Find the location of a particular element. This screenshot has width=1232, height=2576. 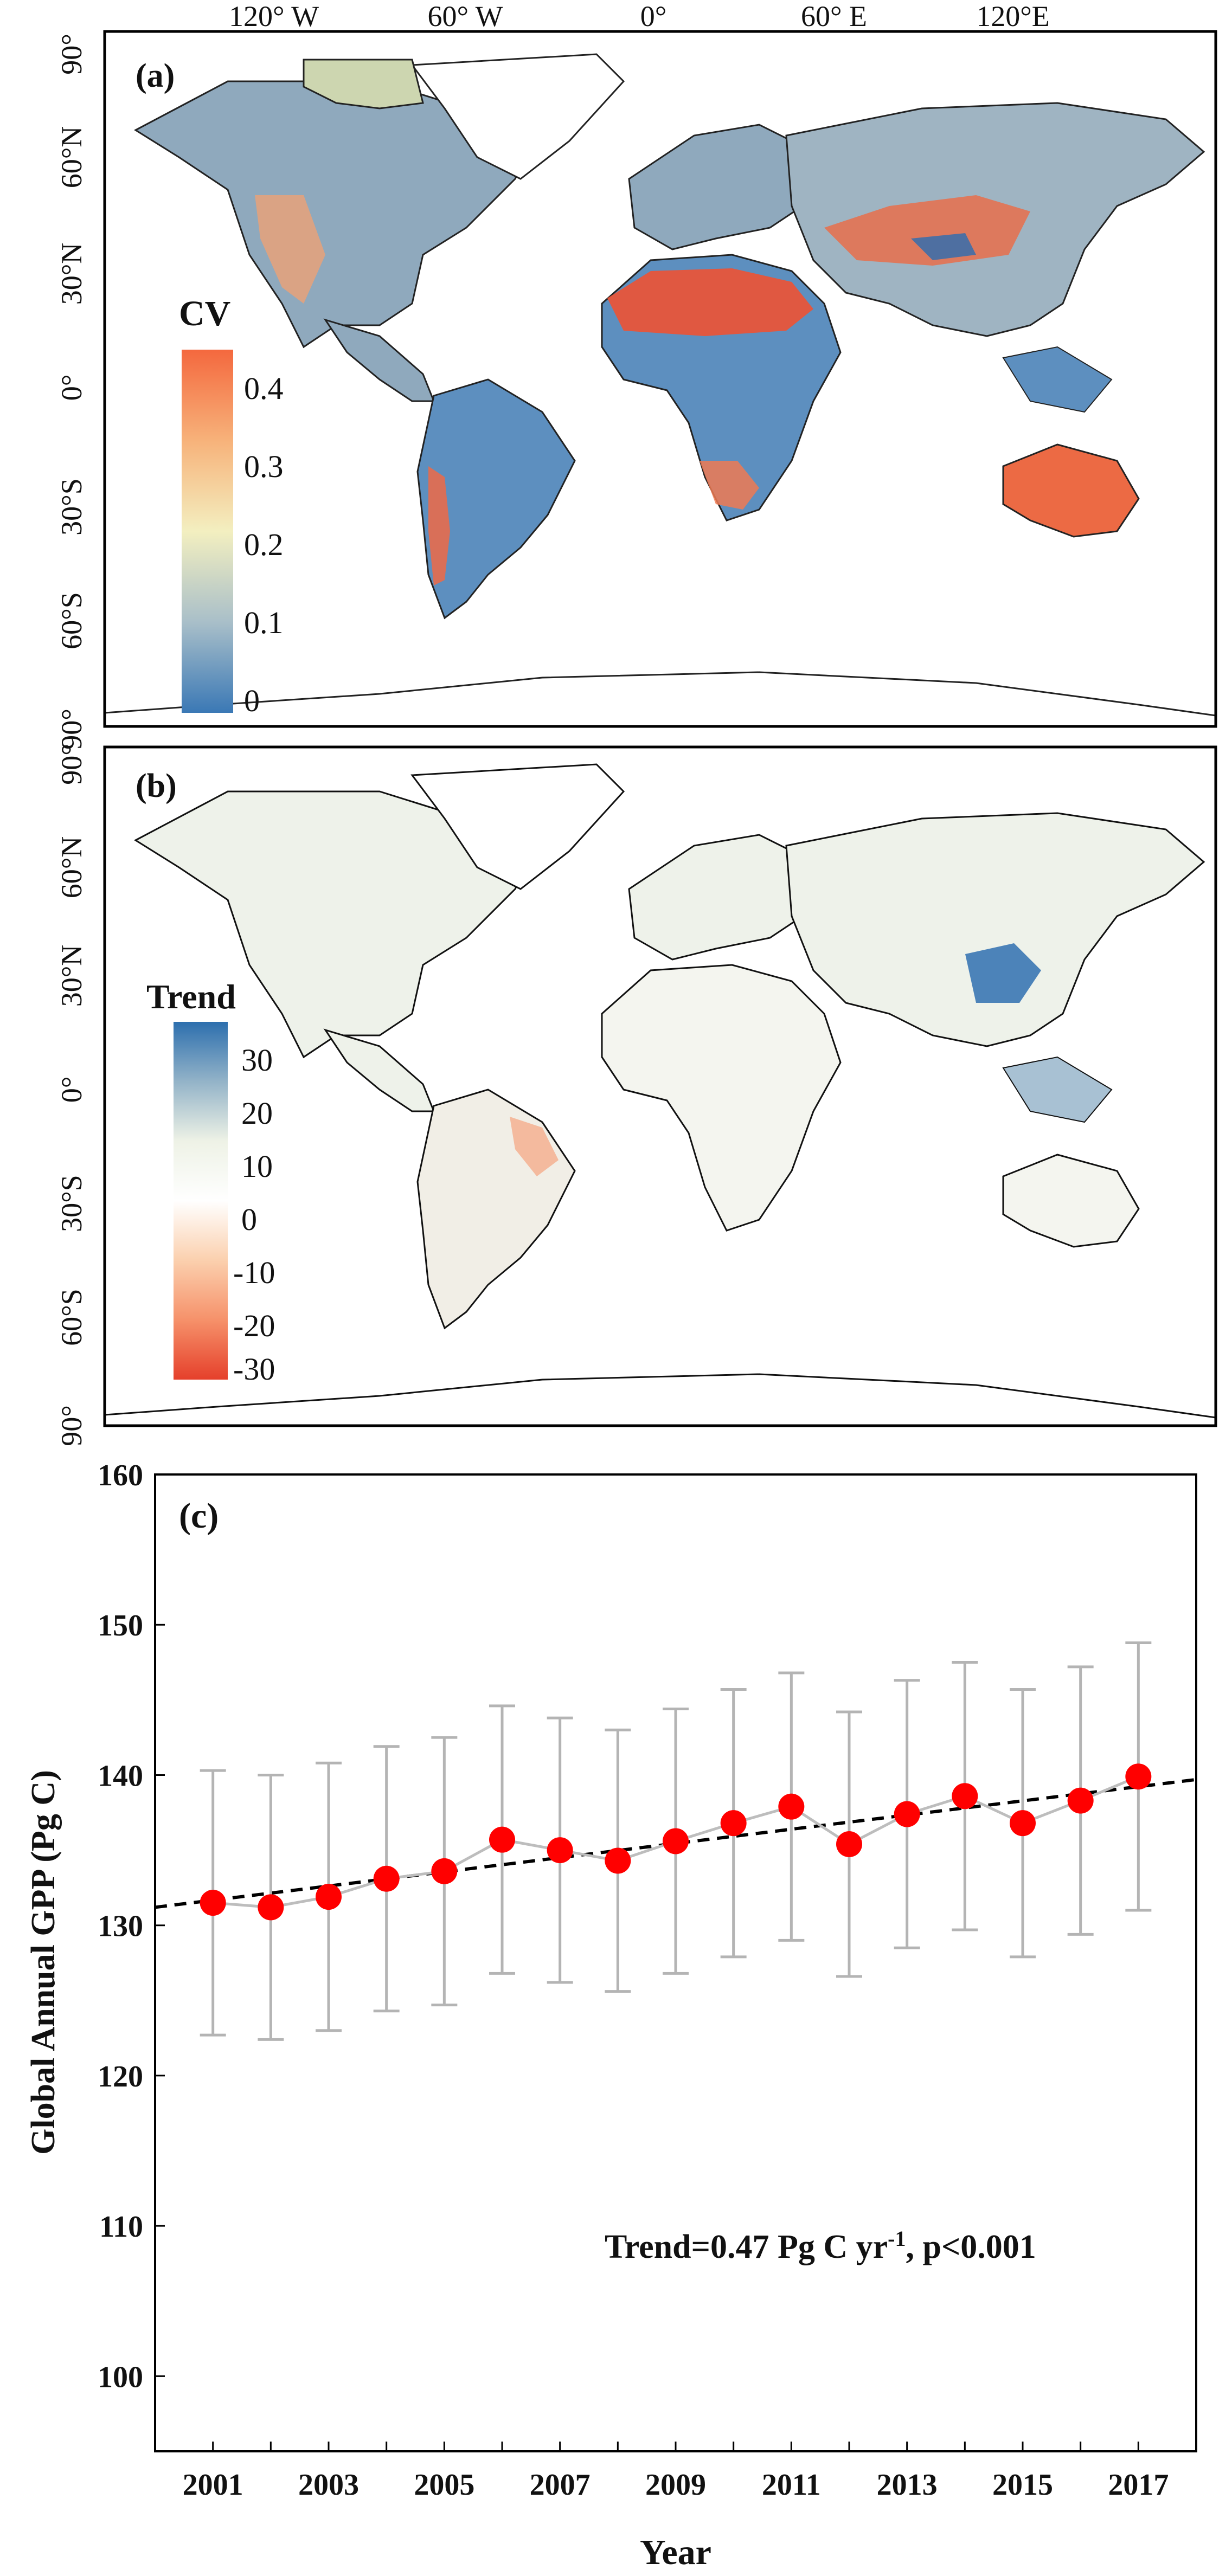

south-america-decline is located at coordinates (534, 1146).